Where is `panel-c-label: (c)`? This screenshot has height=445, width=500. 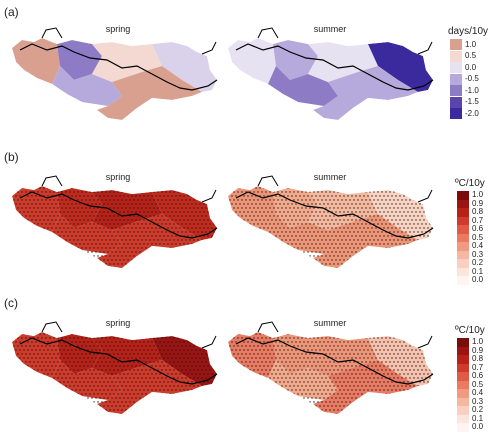 panel-c-label: (c) is located at coordinates (11, 303).